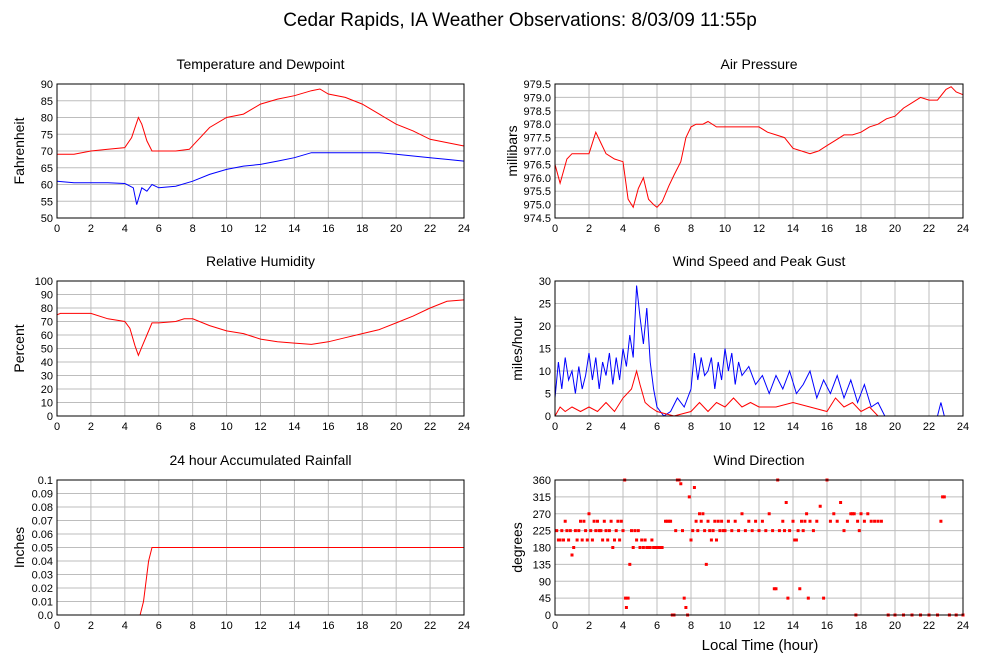 The height and width of the screenshot is (659, 999). Describe the element at coordinates (19, 547) in the screenshot. I see `rainfall-ylabel: Inches` at that location.